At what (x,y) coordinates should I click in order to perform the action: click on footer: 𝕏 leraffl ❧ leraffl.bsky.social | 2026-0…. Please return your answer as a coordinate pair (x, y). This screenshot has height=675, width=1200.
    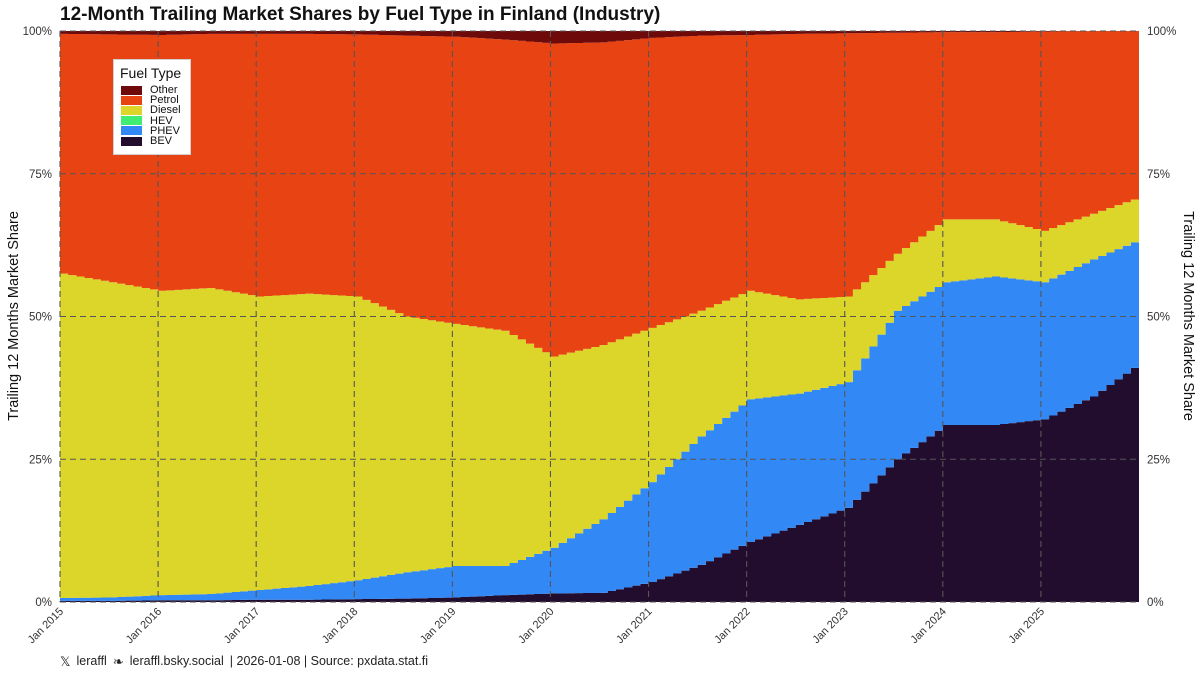
    Looking at the image, I should click on (244, 661).